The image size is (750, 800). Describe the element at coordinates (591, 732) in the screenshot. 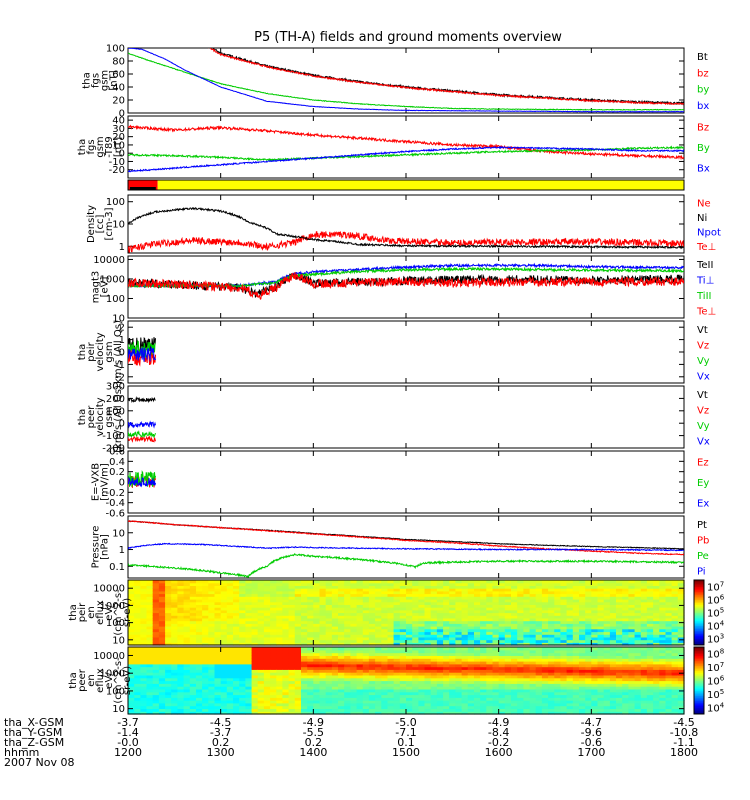

I see `ephemeris-value: -9.6` at that location.